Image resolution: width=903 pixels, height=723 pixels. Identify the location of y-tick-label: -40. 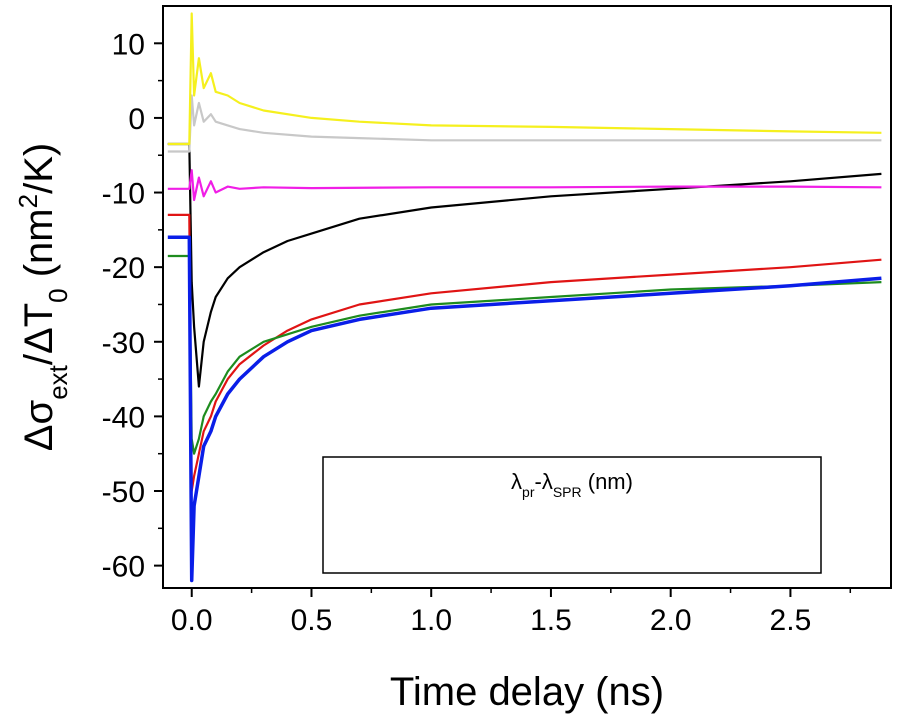
(123, 417).